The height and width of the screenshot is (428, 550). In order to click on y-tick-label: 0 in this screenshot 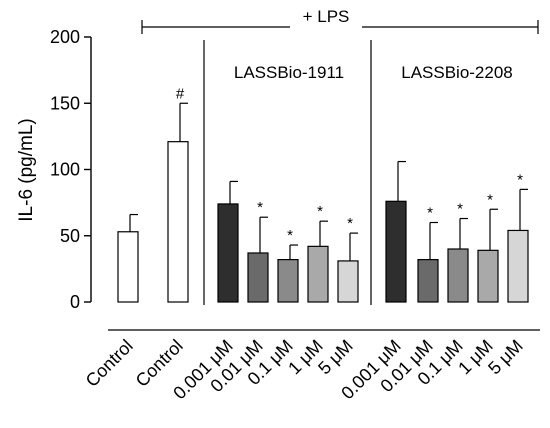, I will do `click(75, 302)`.